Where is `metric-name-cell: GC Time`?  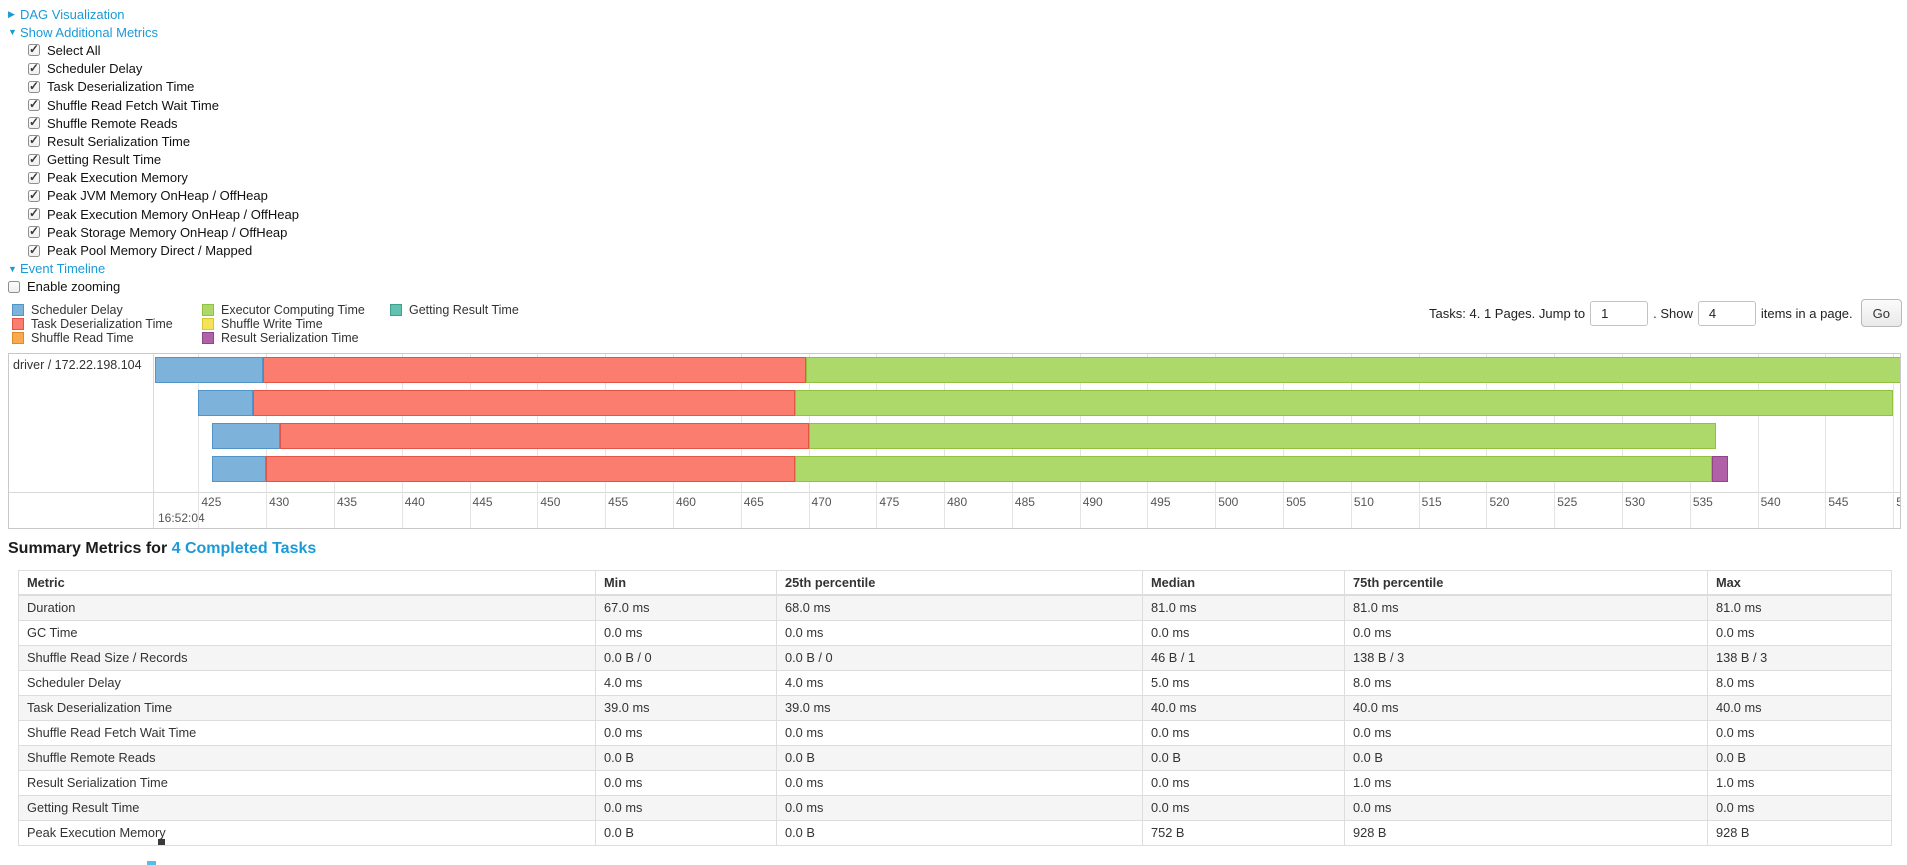 metric-name-cell: GC Time is located at coordinates (307, 632).